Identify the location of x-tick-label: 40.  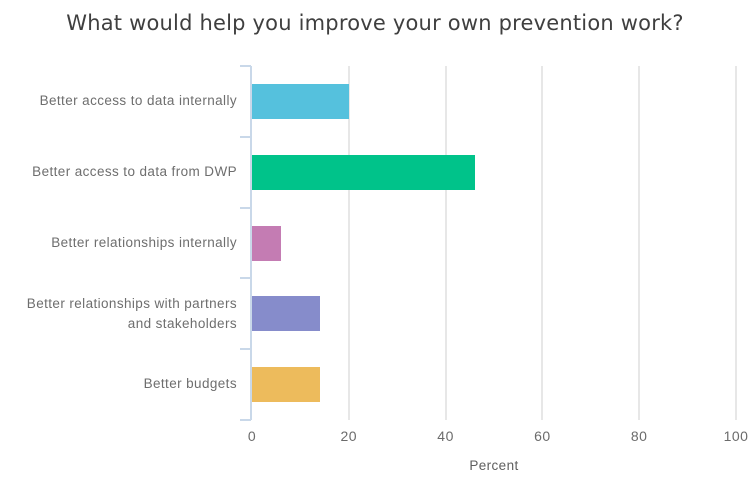
(445, 436).